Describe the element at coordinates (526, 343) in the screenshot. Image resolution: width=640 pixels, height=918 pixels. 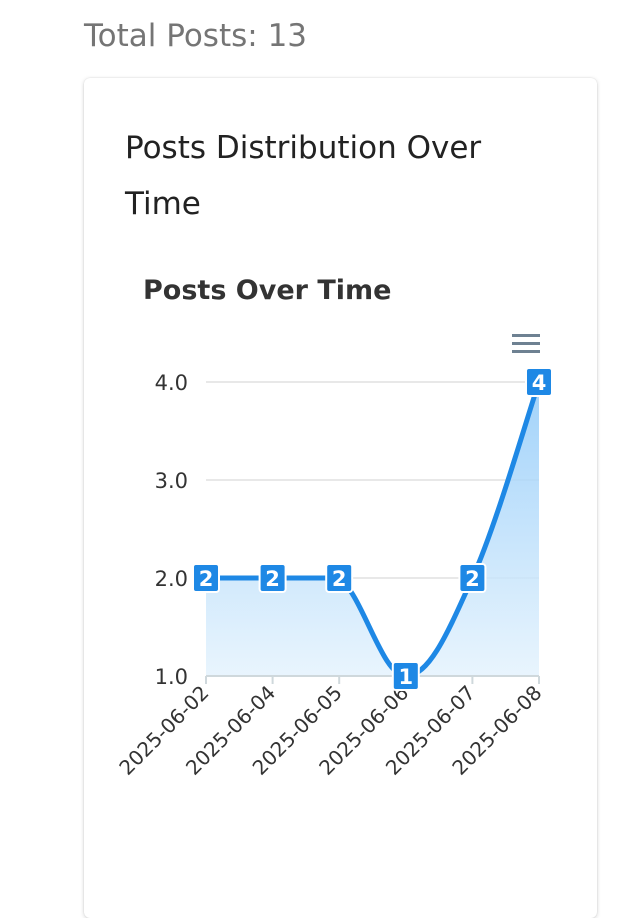
I see `hamburger-menu-icon` at that location.